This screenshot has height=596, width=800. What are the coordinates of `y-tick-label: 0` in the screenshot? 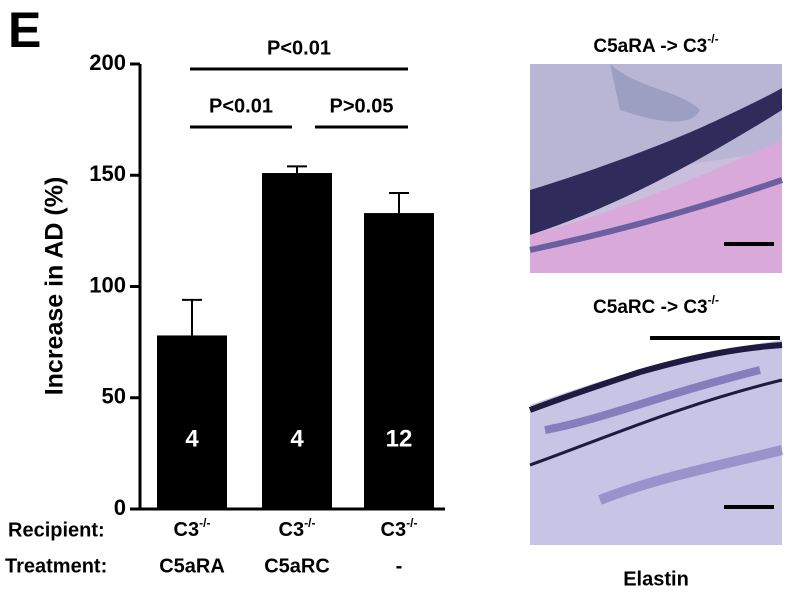 It's located at (120, 507).